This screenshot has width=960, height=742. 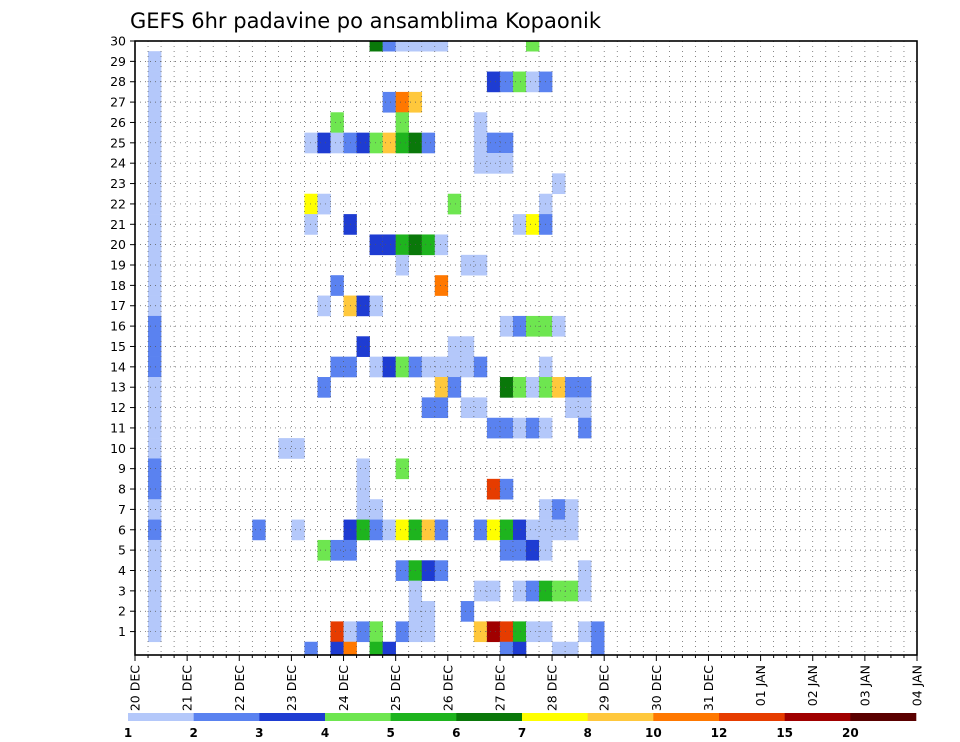 I want to click on x-tick-label: 22 DEC, so click(x=239, y=688).